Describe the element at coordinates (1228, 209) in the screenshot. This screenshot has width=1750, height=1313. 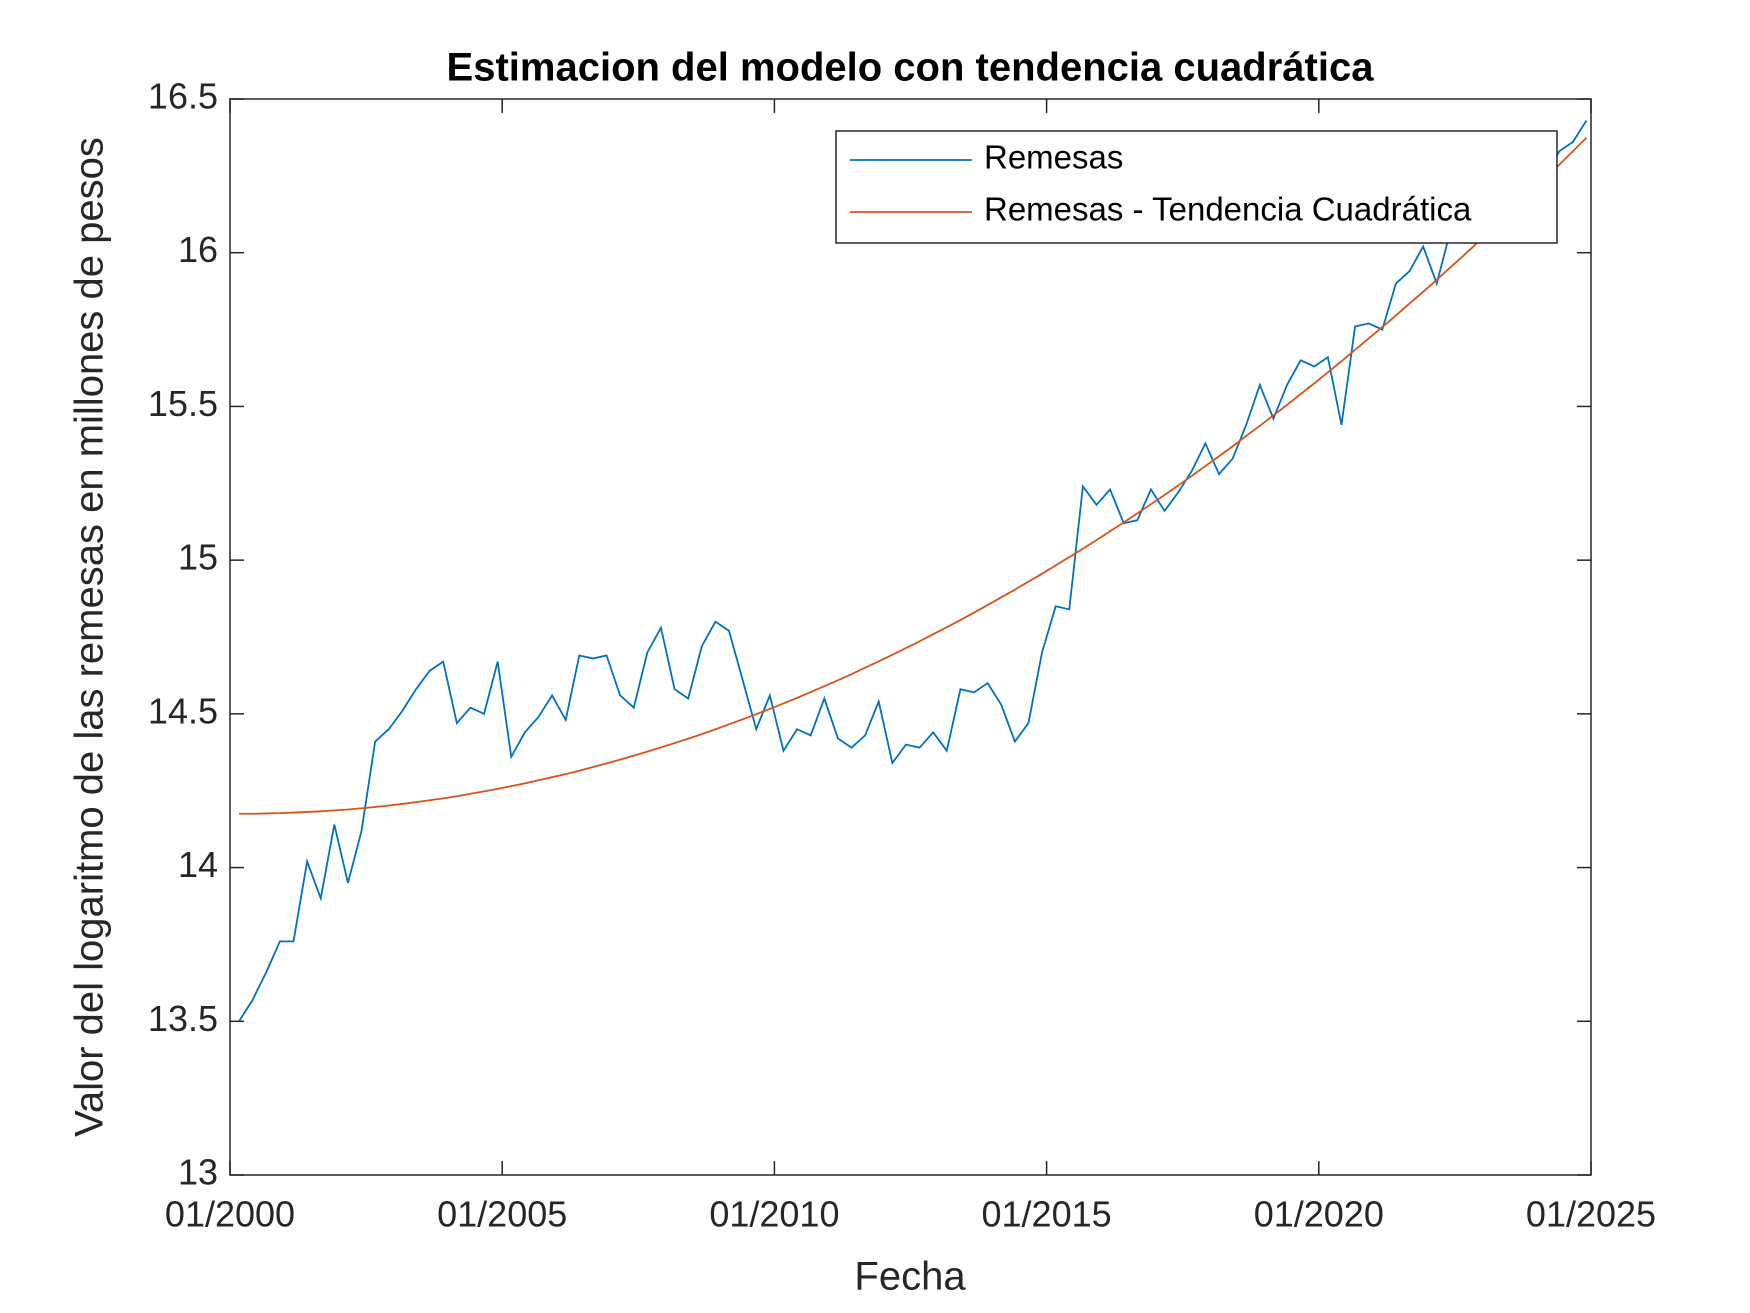
I see `legend-label: Remesas - Tendencia Cuadrática` at that location.